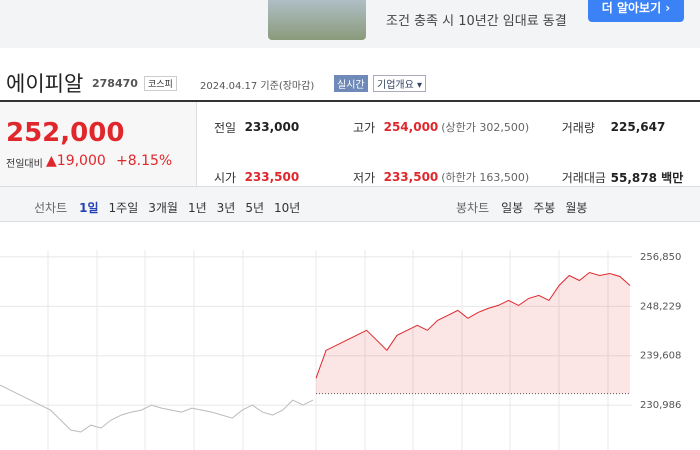 Image resolution: width=700 pixels, height=450 pixels. What do you see at coordinates (225, 127) in the screenshot?
I see `quote-label: 전일` at bounding box center [225, 127].